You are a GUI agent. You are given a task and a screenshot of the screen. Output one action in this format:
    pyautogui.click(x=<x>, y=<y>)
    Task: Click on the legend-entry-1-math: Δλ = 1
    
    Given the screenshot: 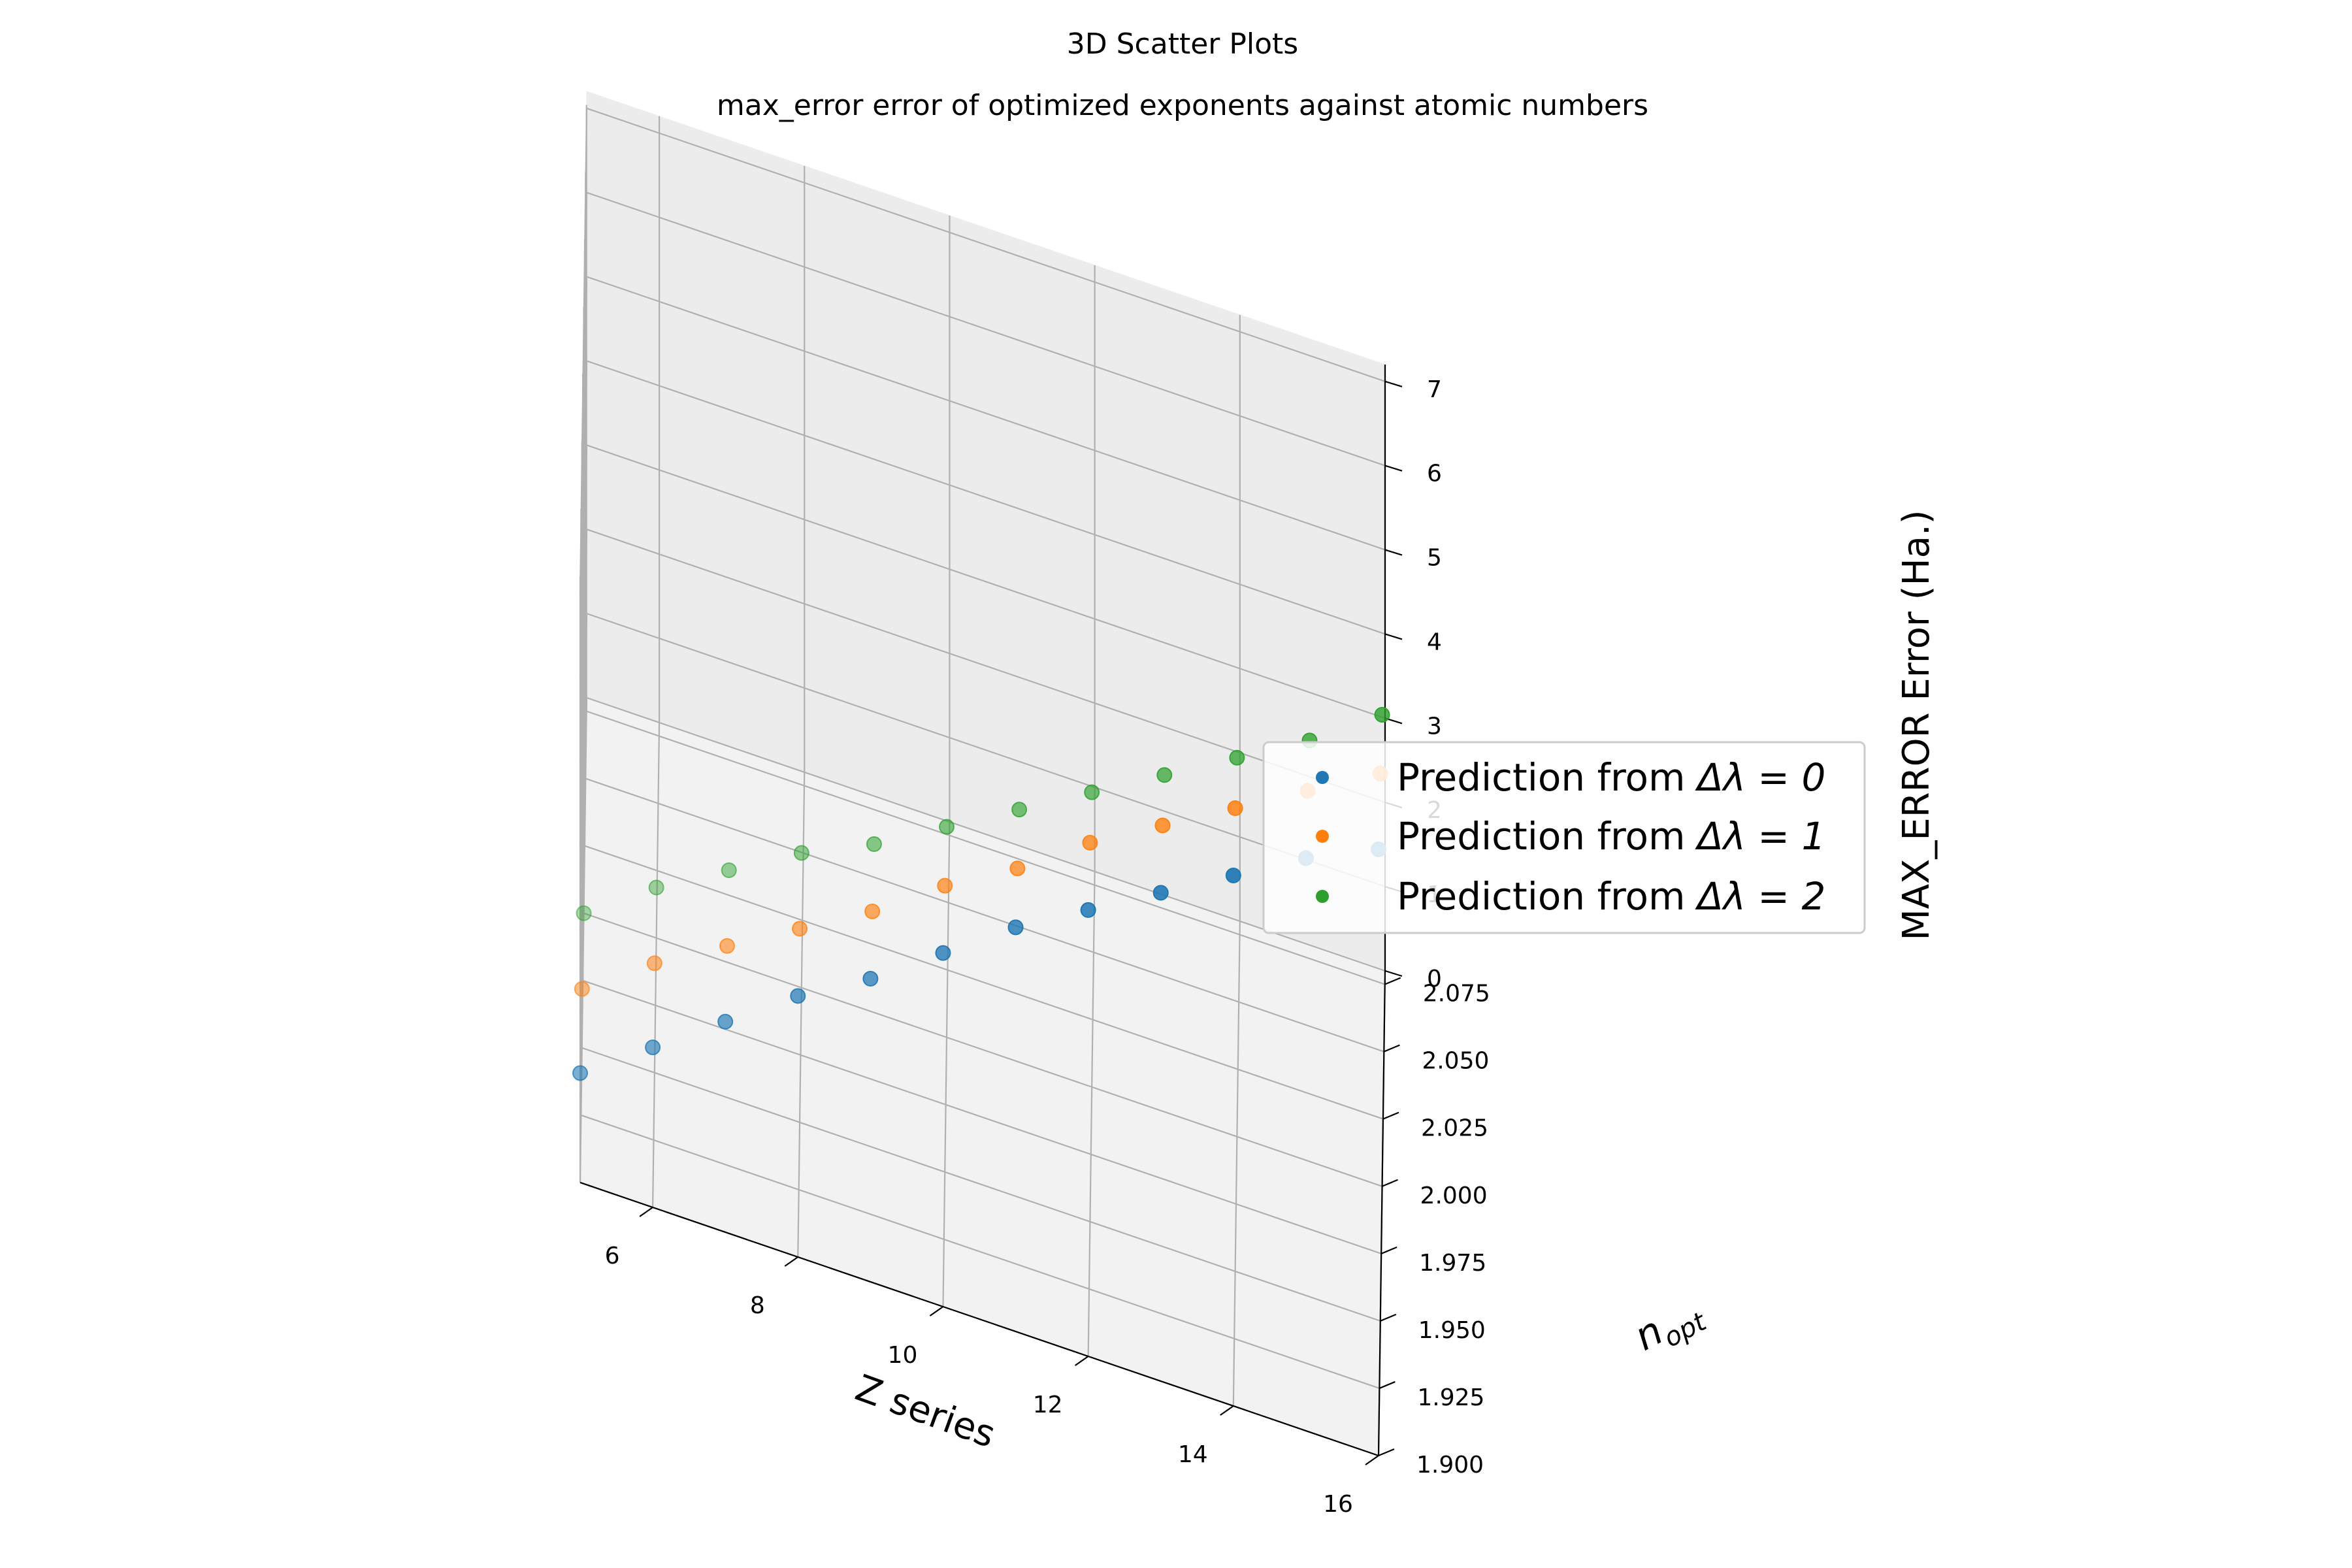 What is the action you would take?
    pyautogui.click(x=1760, y=836)
    